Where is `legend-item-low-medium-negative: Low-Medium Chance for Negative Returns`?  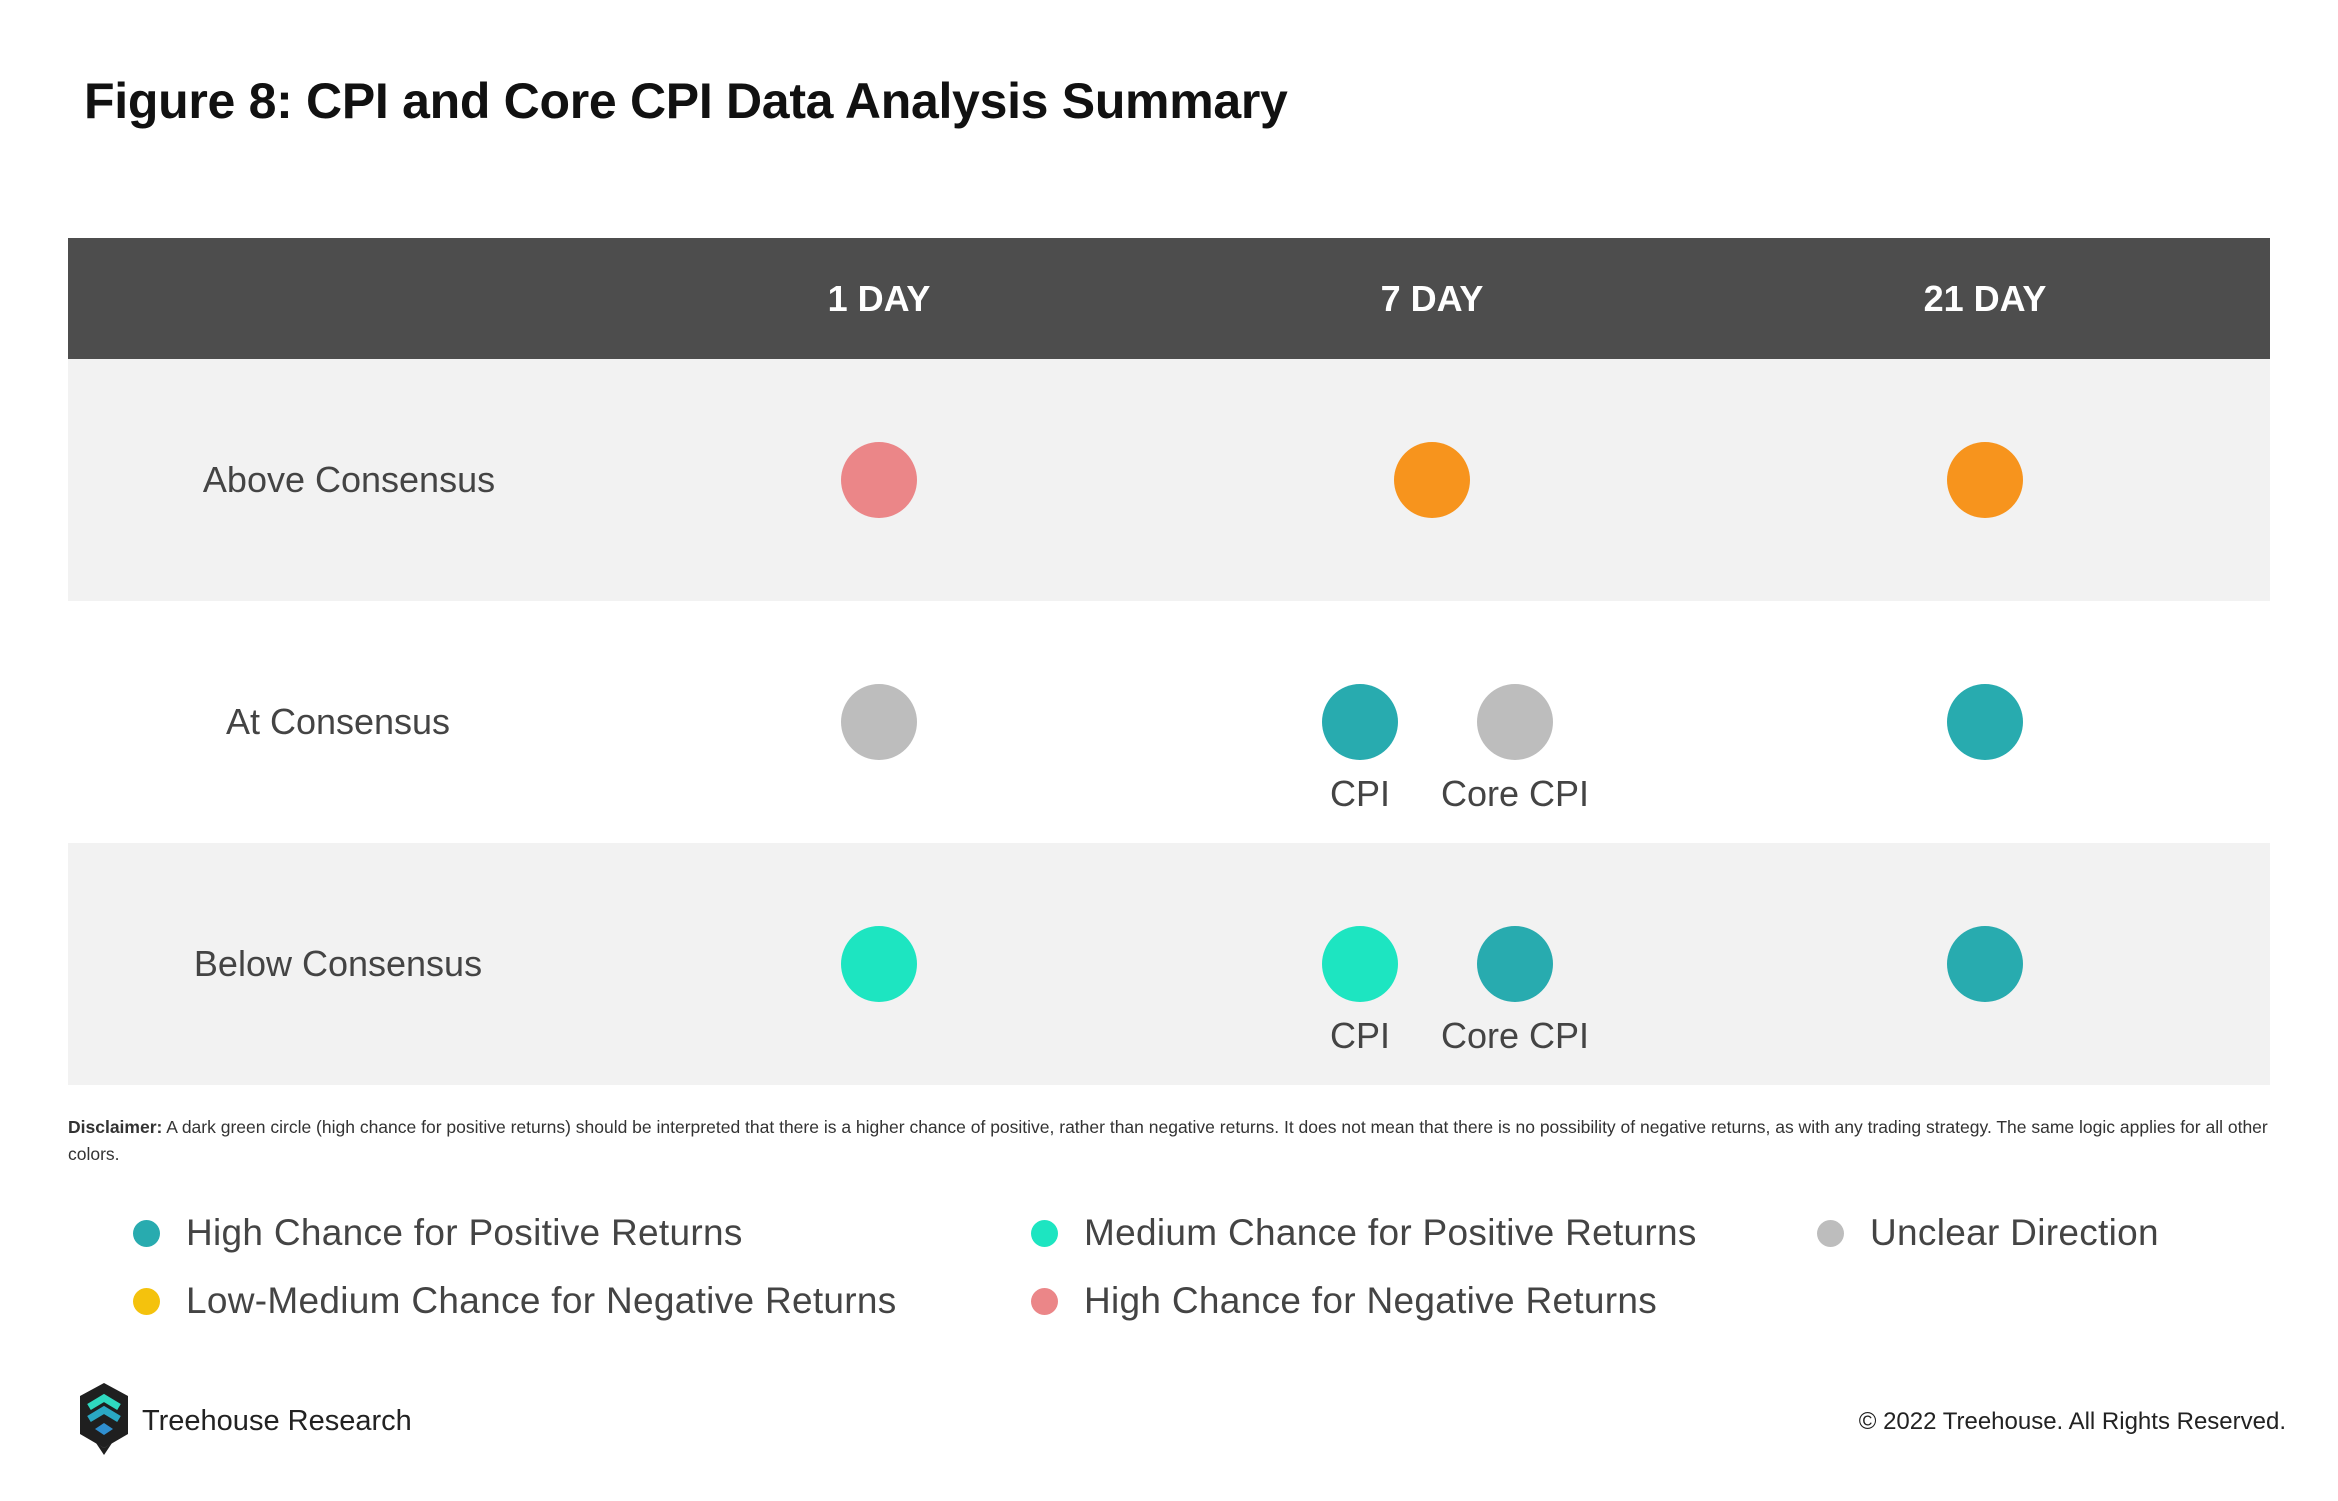 legend-item-low-medium-negative: Low-Medium Chance for Negative Returns is located at coordinates (515, 1301).